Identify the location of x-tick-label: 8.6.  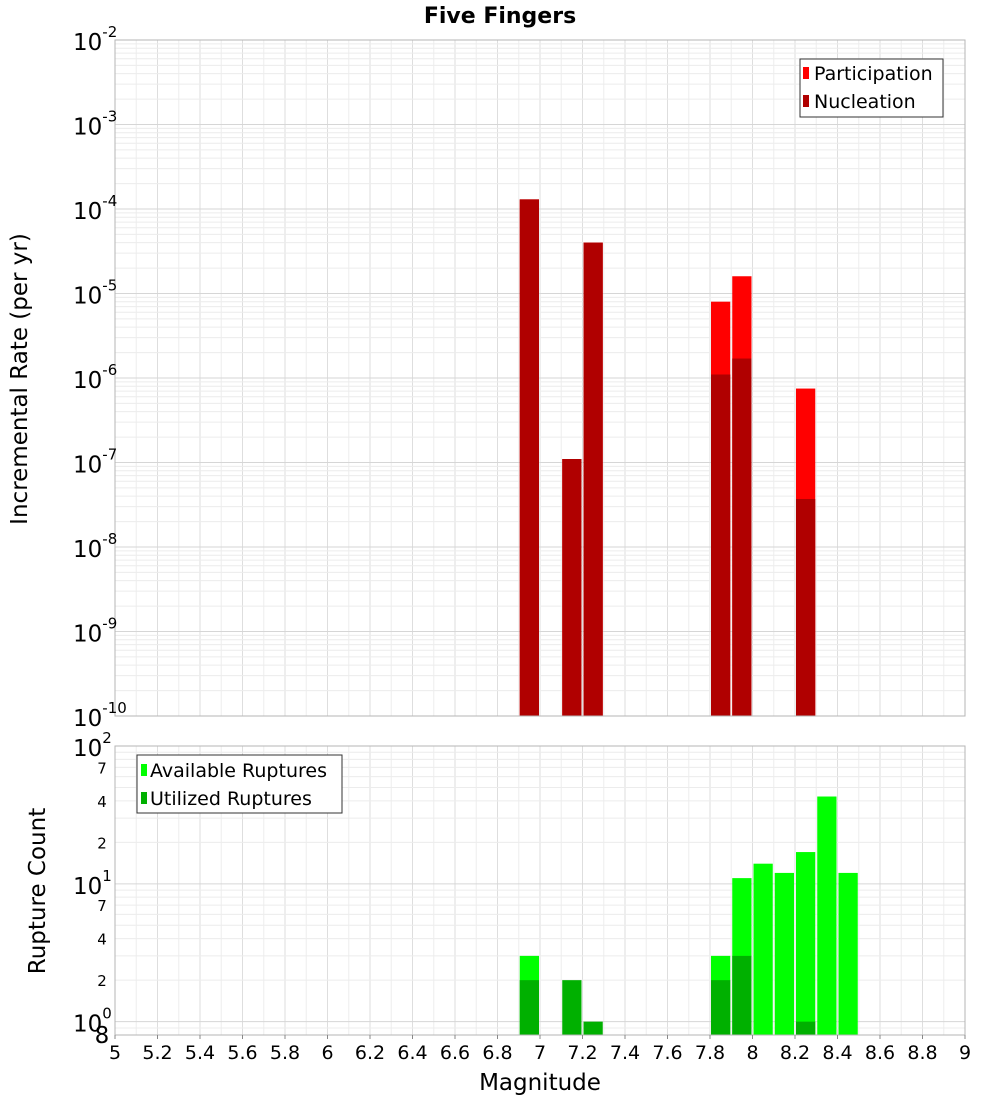
(880, 1053).